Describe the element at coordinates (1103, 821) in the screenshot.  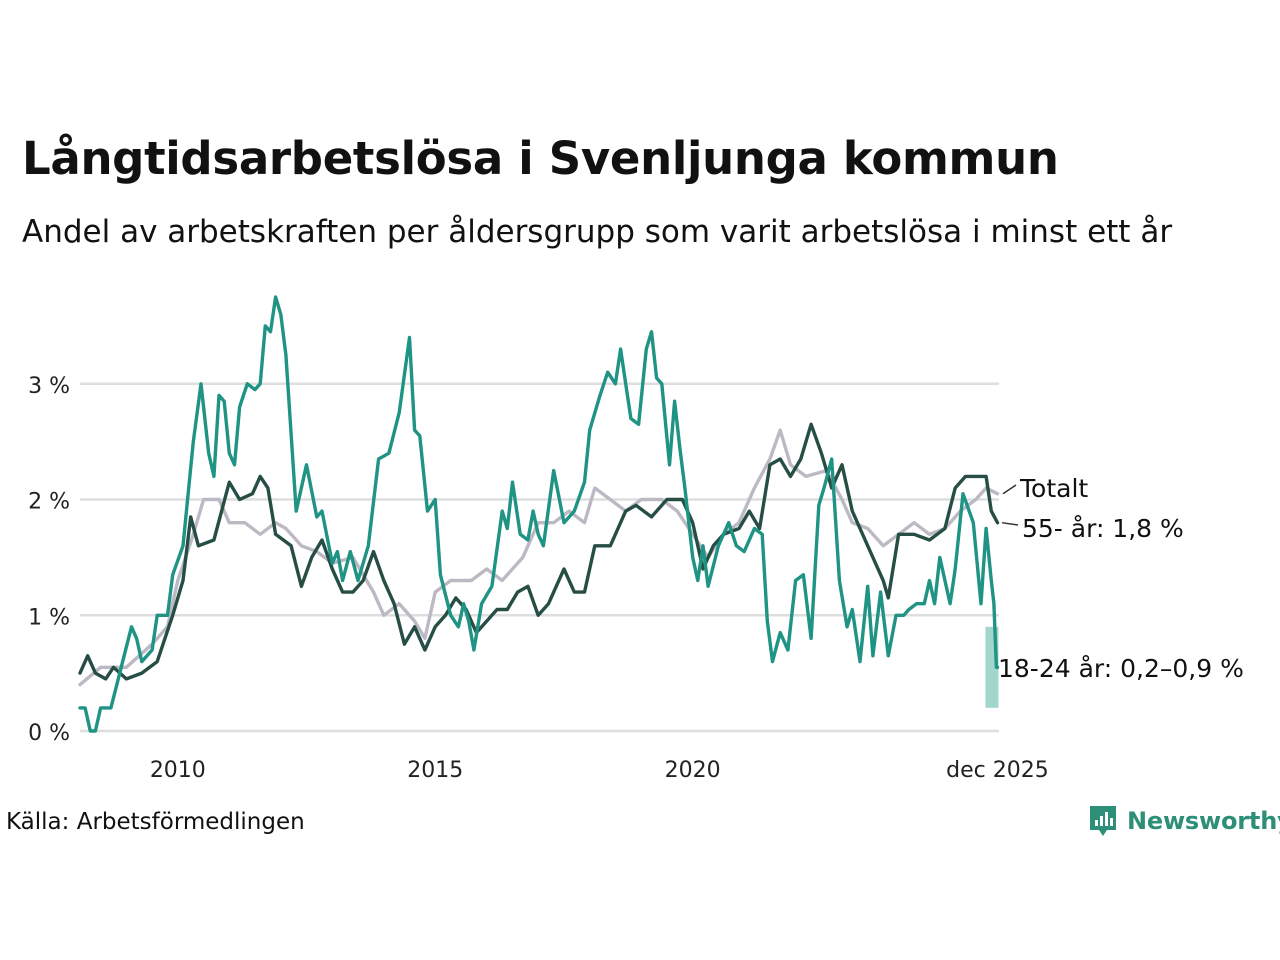
I see `newsworthy-logo-icon` at that location.